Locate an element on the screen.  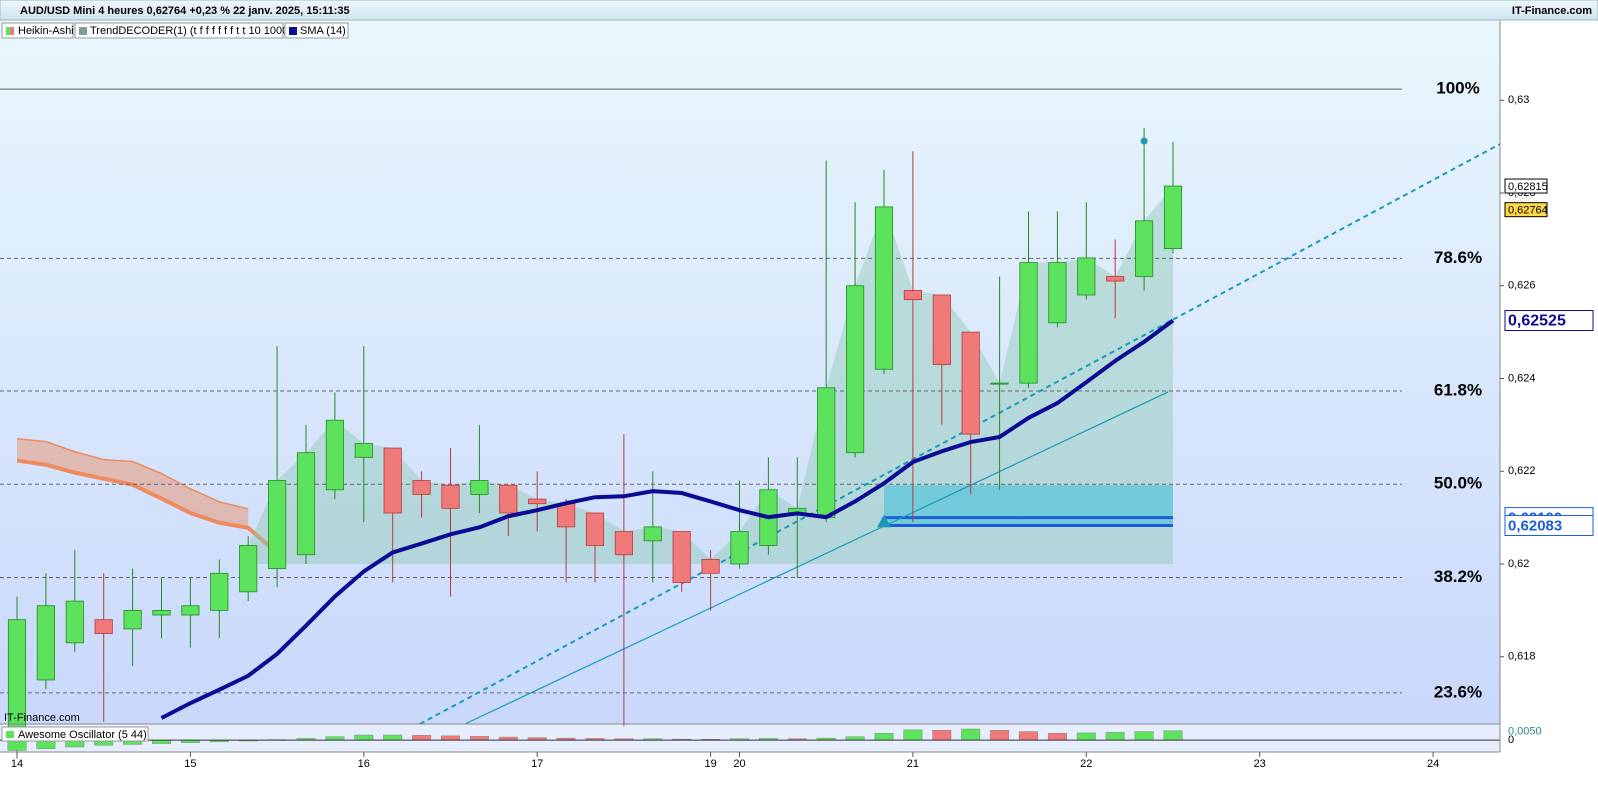
x-tick-label: 19 is located at coordinates (710, 764).